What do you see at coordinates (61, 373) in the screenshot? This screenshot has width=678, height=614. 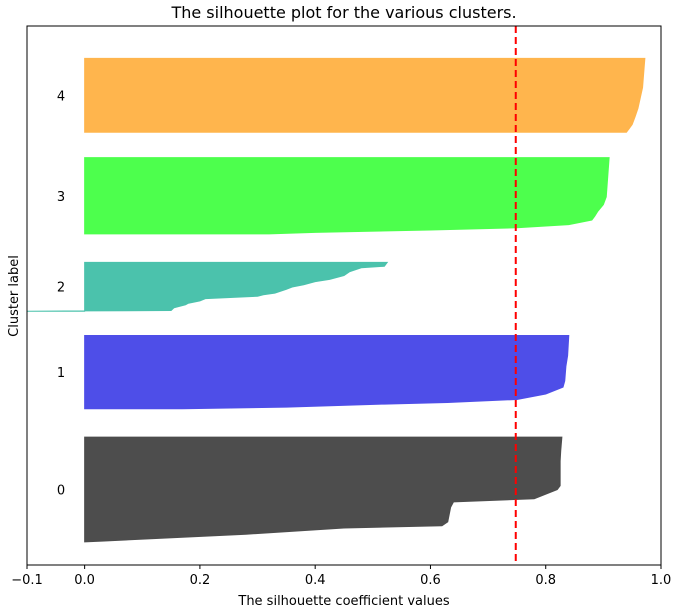 I see `cluster-1-label: 1` at bounding box center [61, 373].